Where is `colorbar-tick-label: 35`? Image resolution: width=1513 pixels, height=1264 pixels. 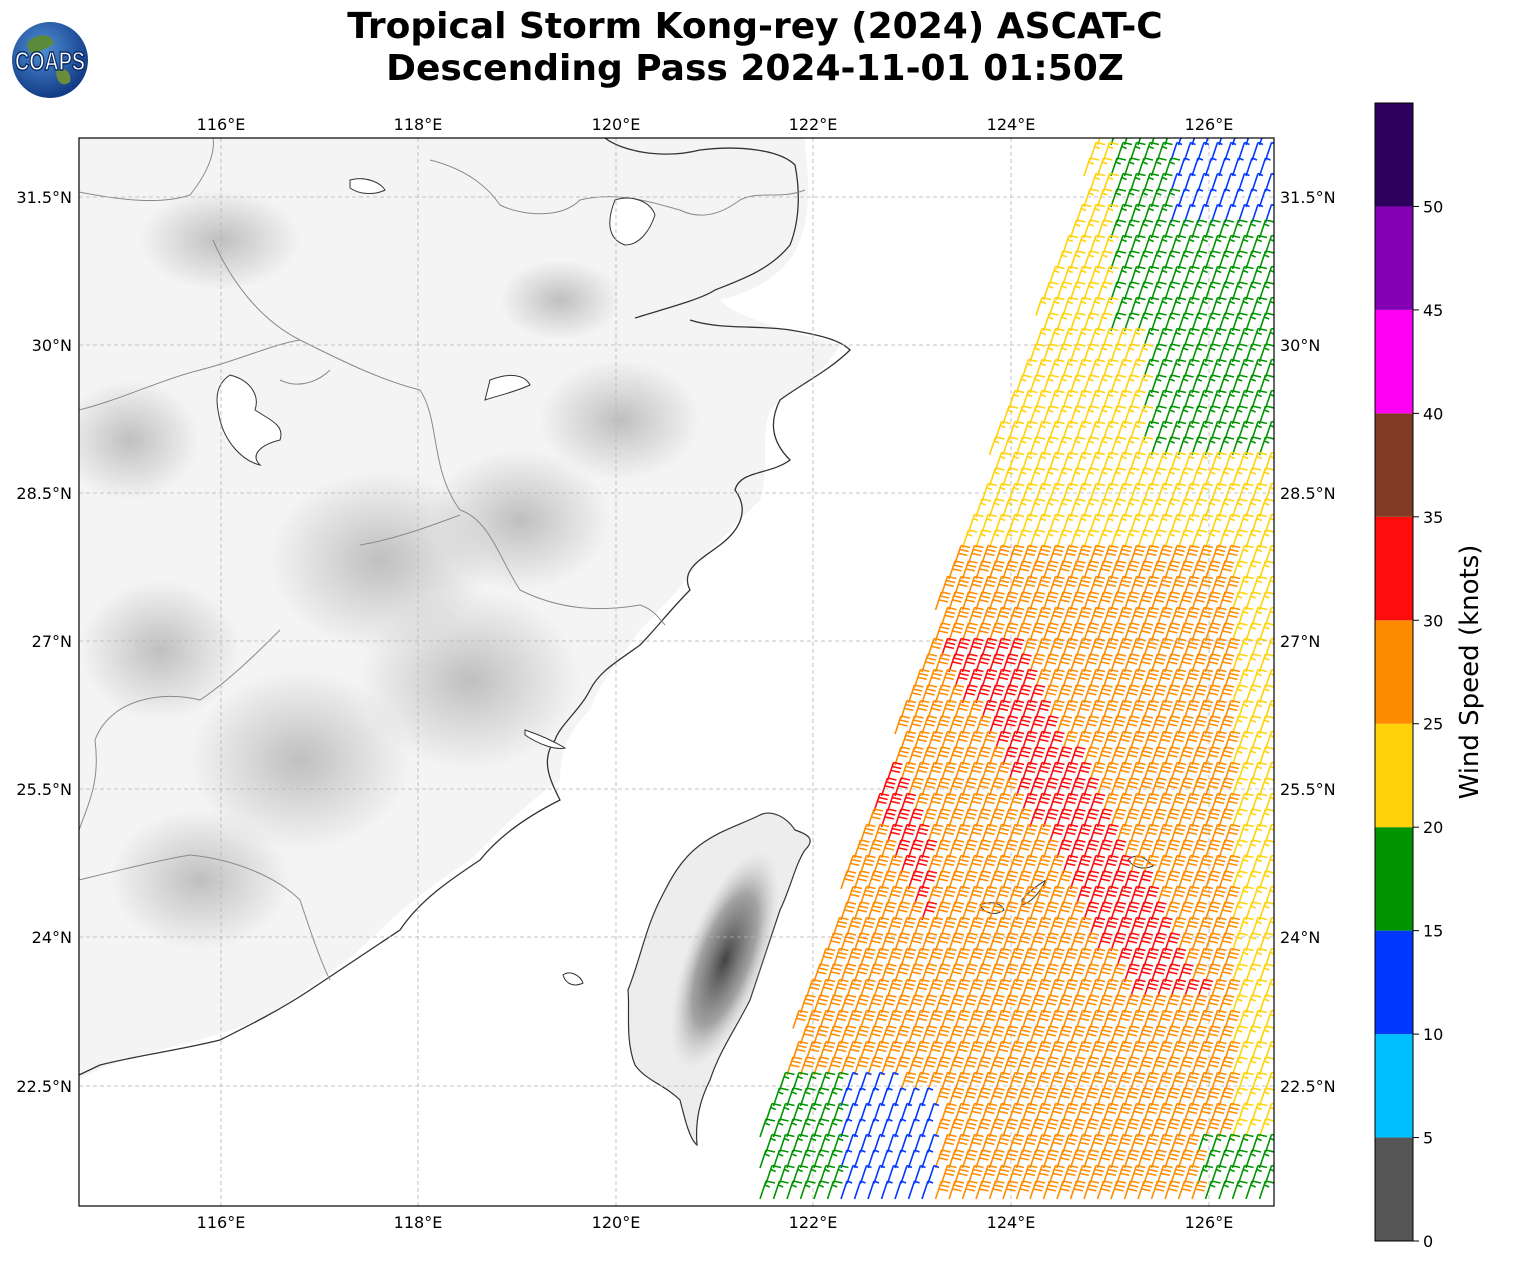
colorbar-tick-label: 35 is located at coordinates (1433, 517).